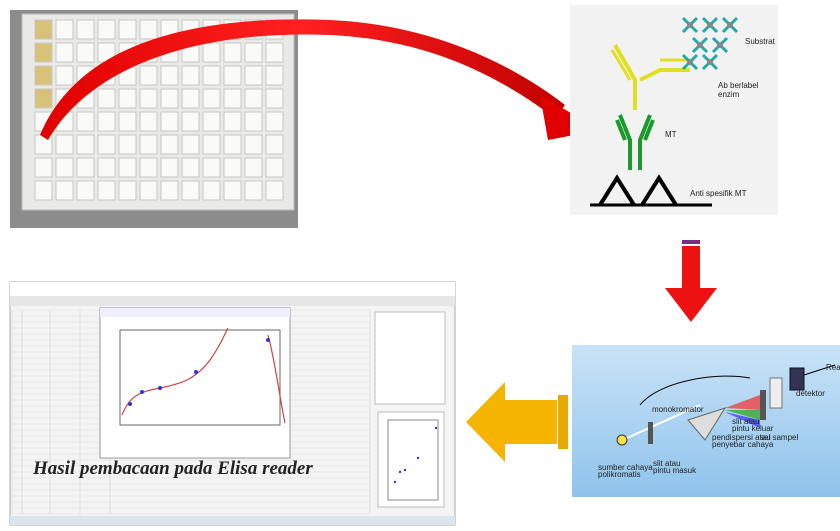 The image size is (840, 531). Describe the element at coordinates (625, 467) in the screenshot. I see `label-line: sumber cahaya` at that location.